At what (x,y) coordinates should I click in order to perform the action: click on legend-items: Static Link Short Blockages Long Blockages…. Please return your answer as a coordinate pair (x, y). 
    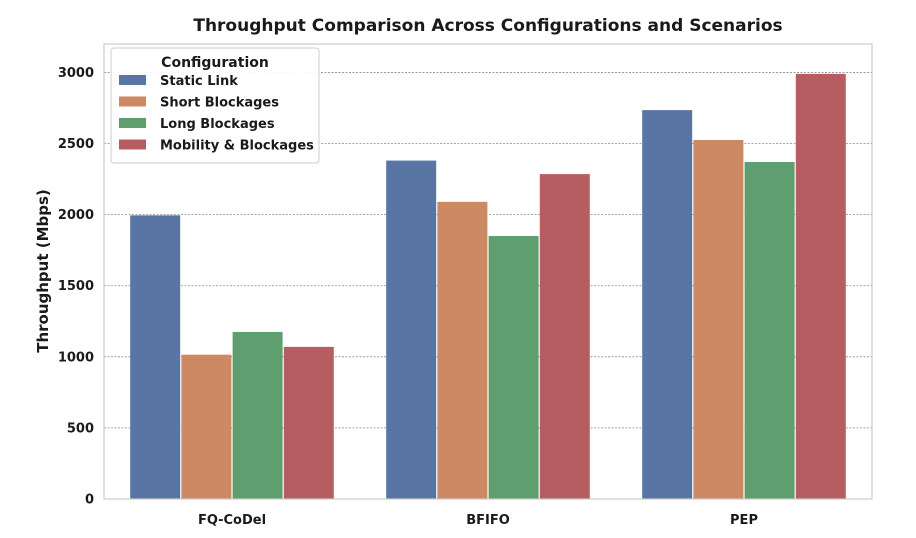
    Looking at the image, I should click on (216, 114).